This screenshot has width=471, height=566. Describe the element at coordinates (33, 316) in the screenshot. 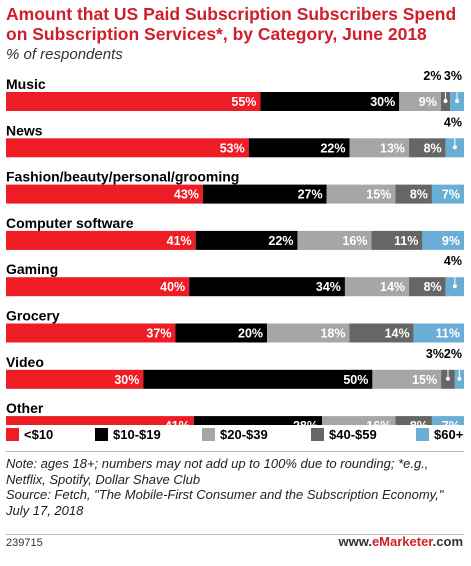

I see `category-label: Grocery` at that location.